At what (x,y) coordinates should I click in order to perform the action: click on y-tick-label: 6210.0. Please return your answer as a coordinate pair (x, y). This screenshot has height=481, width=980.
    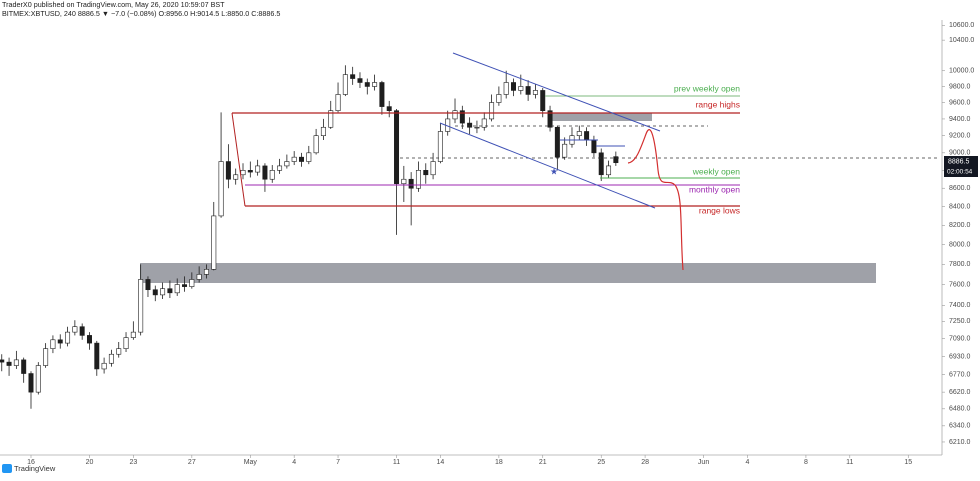
    Looking at the image, I should click on (960, 442).